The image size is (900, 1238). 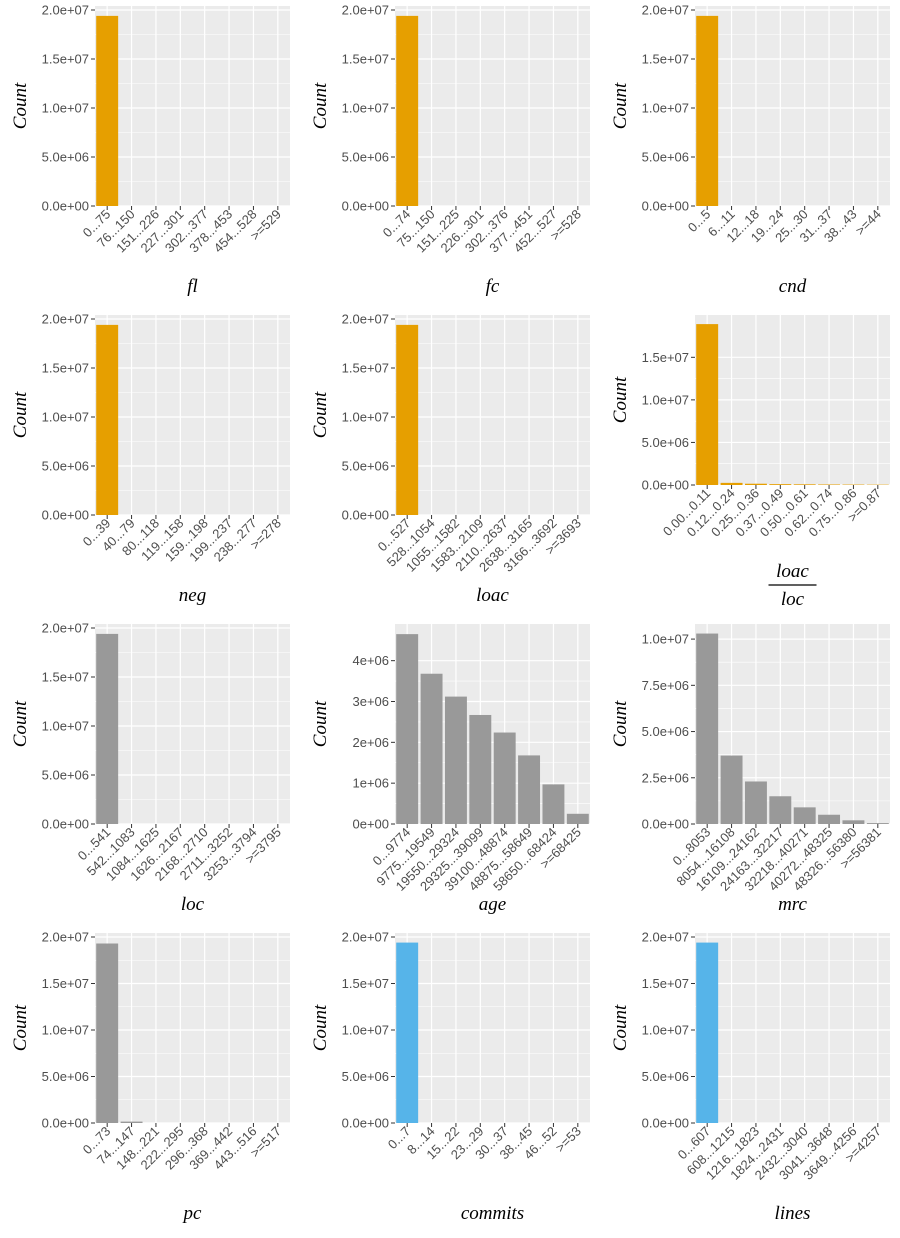 What do you see at coordinates (568, 1140) in the screenshot?
I see `x-tick-label: >=53` at bounding box center [568, 1140].